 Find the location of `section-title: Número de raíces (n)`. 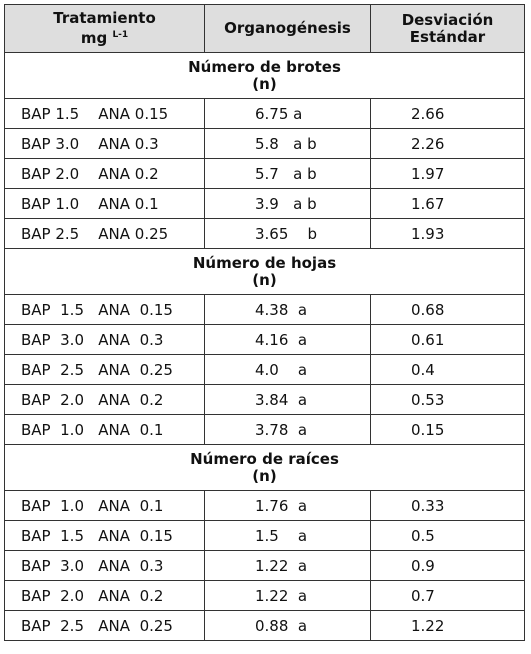

section-title: Número de raíces (n) is located at coordinates (264, 467).